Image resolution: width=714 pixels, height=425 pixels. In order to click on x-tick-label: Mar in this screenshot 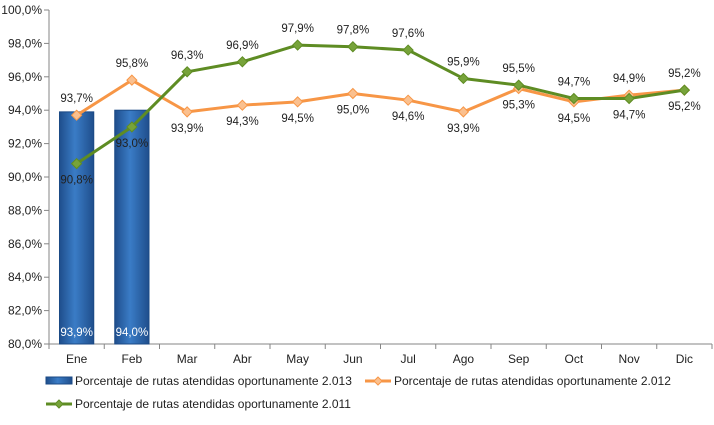, I will do `click(187, 359)`.